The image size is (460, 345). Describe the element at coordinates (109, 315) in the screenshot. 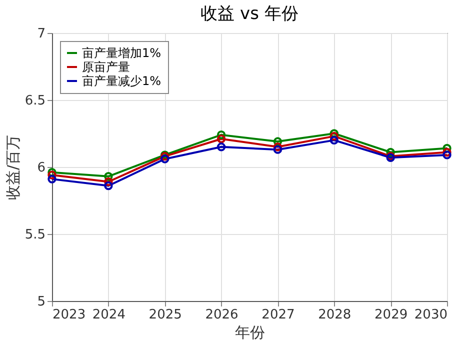

I see `x-tick-label: 2024` at that location.